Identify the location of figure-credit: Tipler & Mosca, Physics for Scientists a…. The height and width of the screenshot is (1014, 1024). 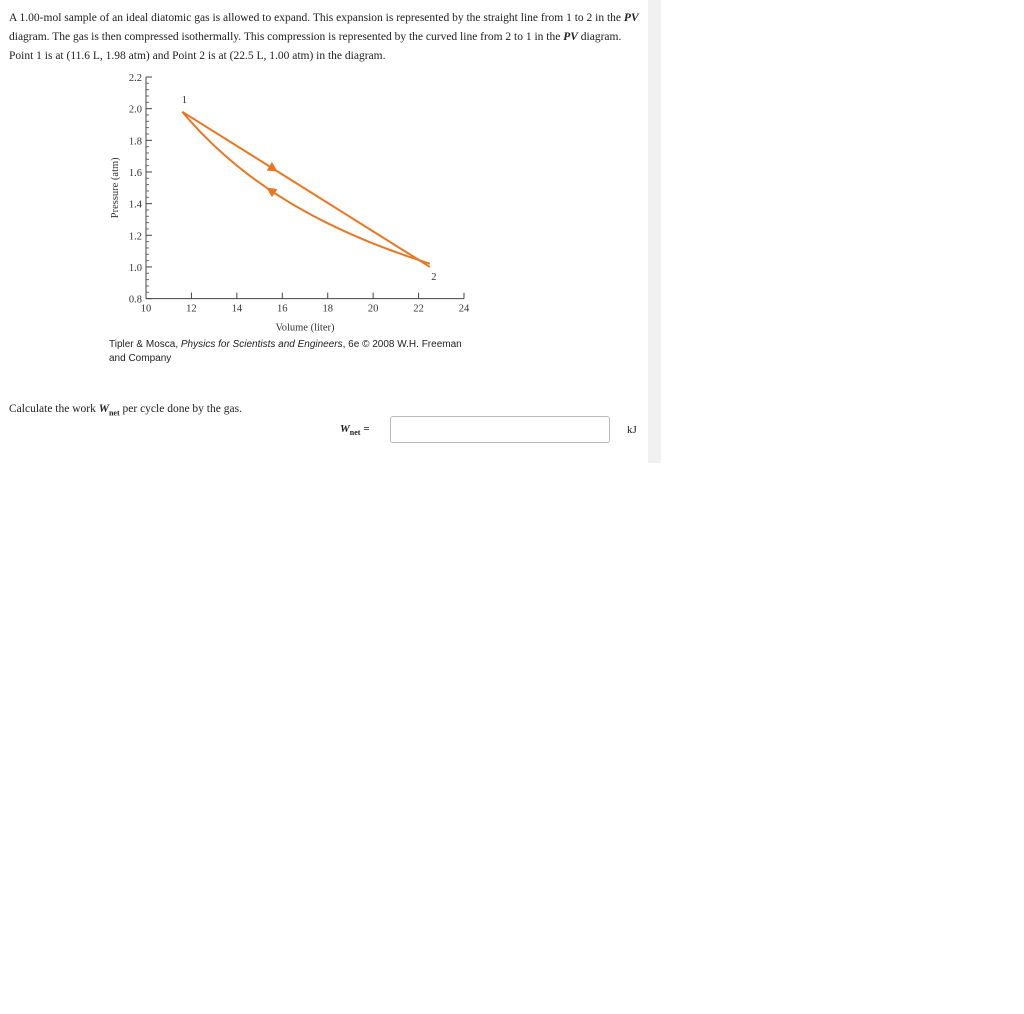
(294, 352).